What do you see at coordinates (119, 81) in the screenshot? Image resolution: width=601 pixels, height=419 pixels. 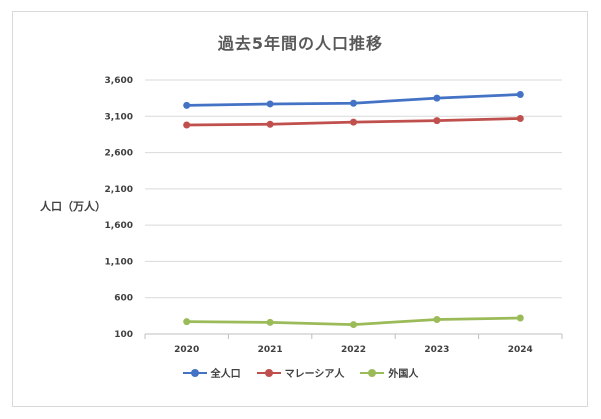 I see `y-tick-label: 3,600` at bounding box center [119, 81].